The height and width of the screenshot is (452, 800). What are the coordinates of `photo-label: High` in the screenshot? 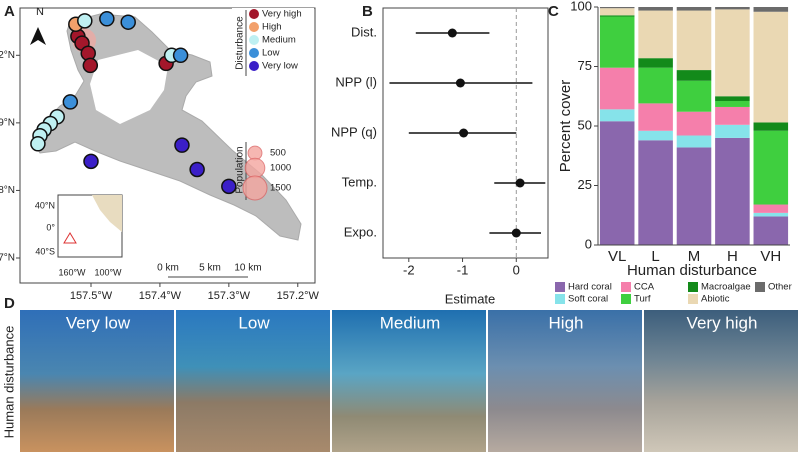 It's located at (566, 322).